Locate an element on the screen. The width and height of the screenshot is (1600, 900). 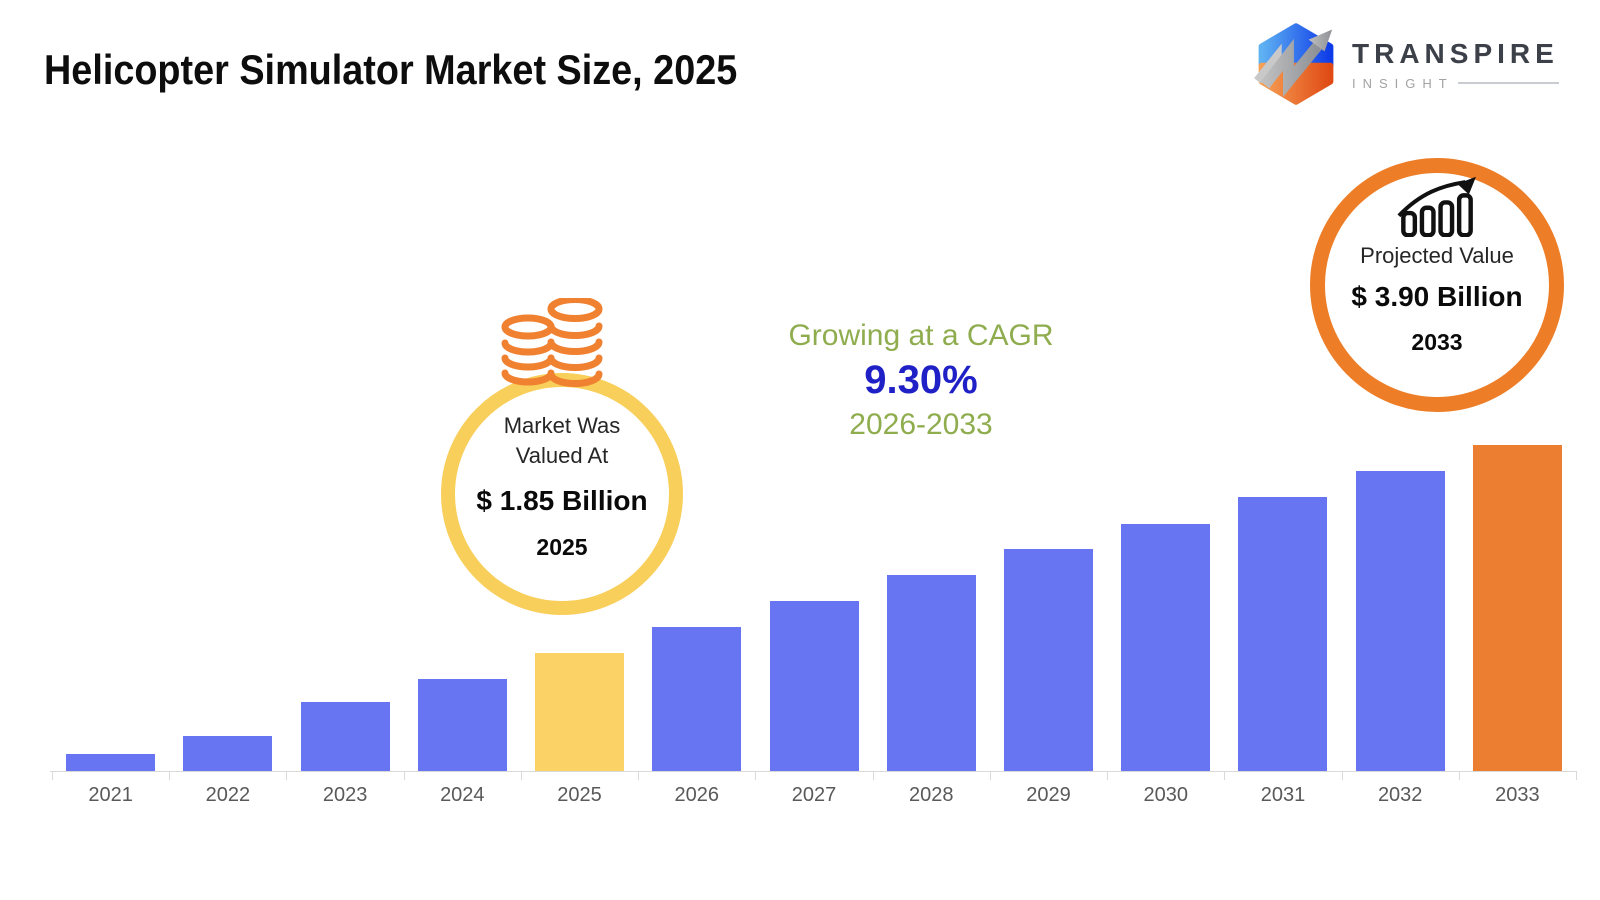
cagr-value: 9.30% is located at coordinates (921, 380).